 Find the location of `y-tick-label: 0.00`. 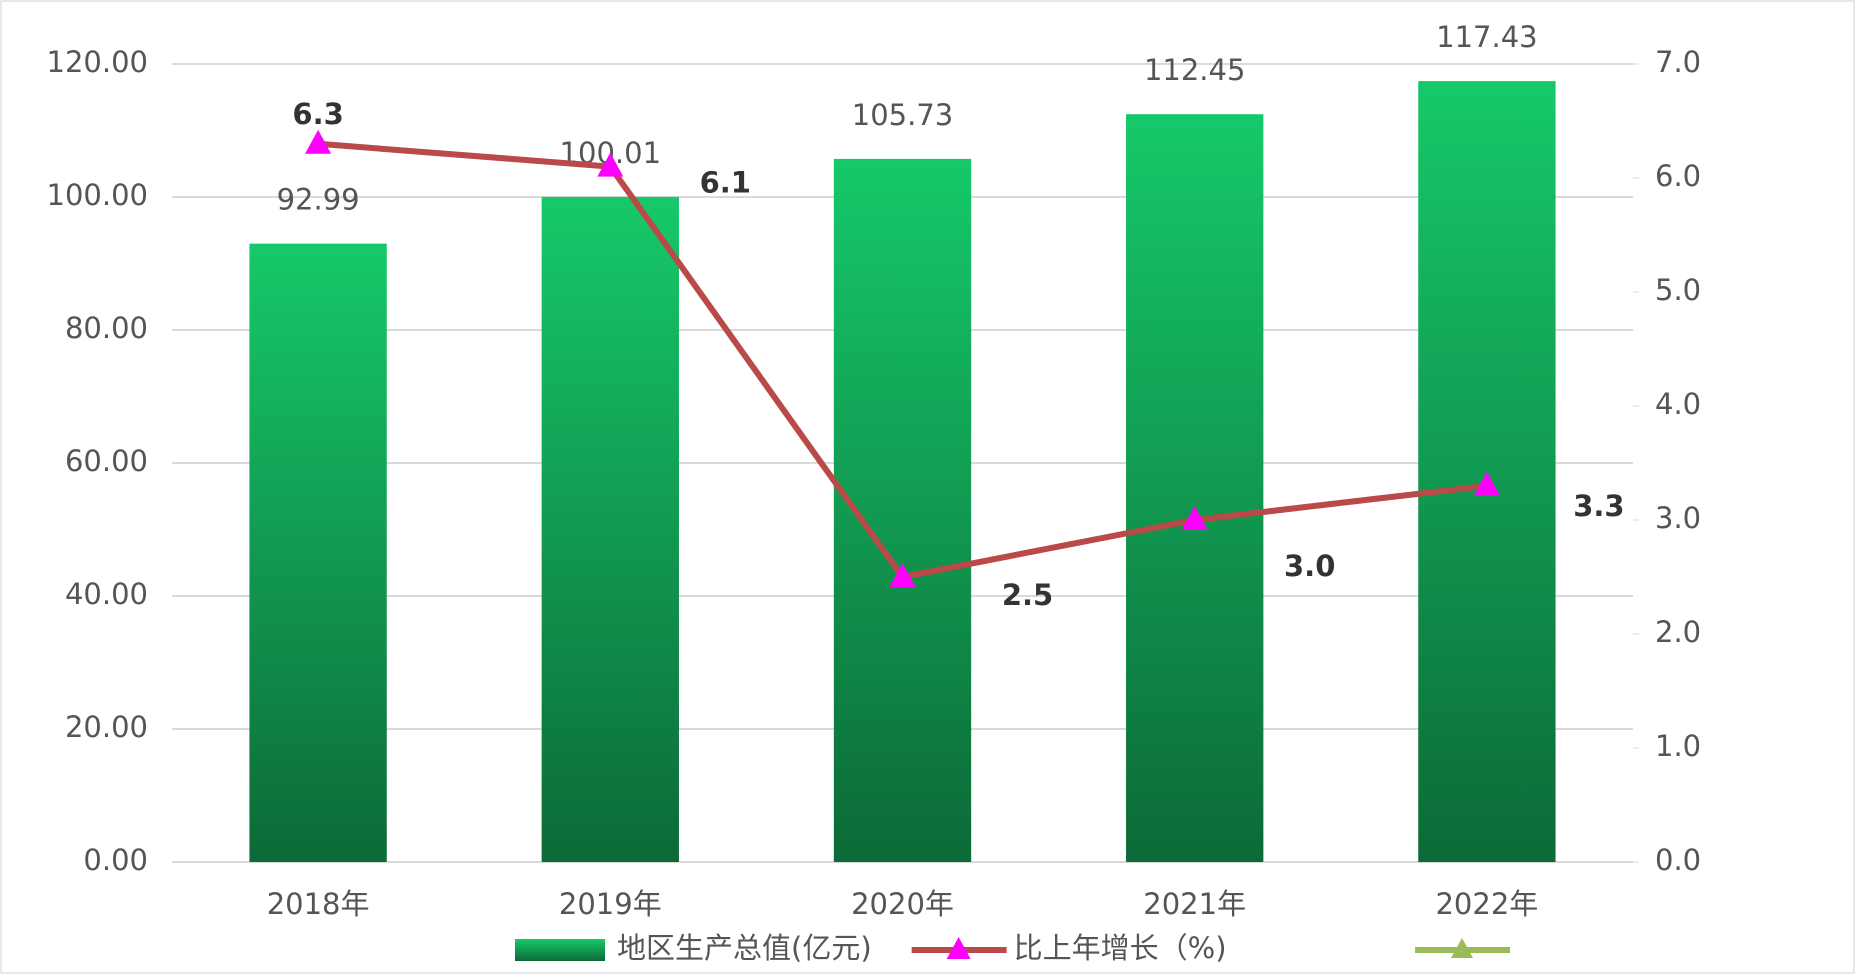

y-tick-label: 0.00 is located at coordinates (115, 860).